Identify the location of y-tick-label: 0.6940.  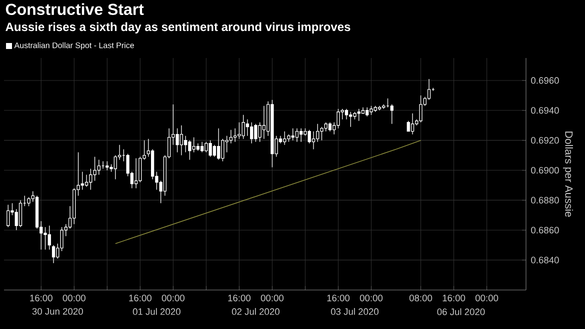
(545, 110).